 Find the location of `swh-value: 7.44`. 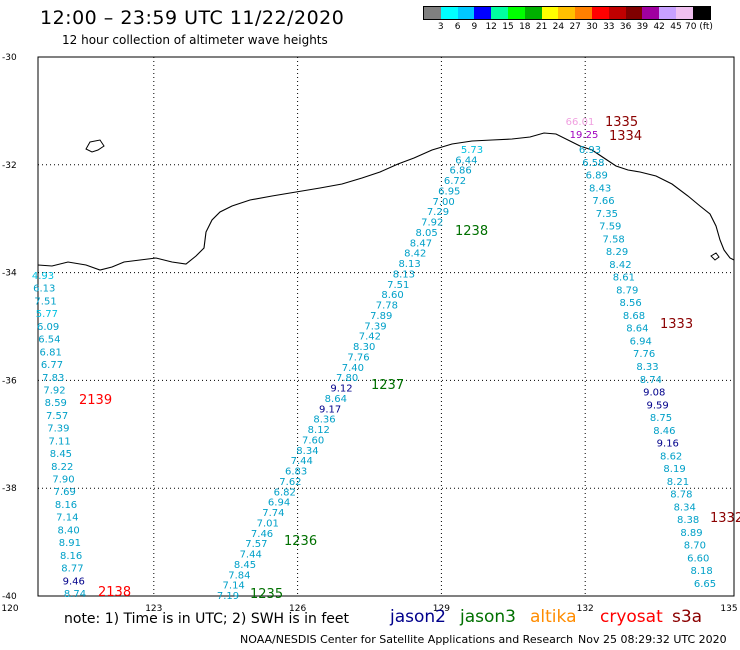

swh-value: 7.44 is located at coordinates (251, 555).